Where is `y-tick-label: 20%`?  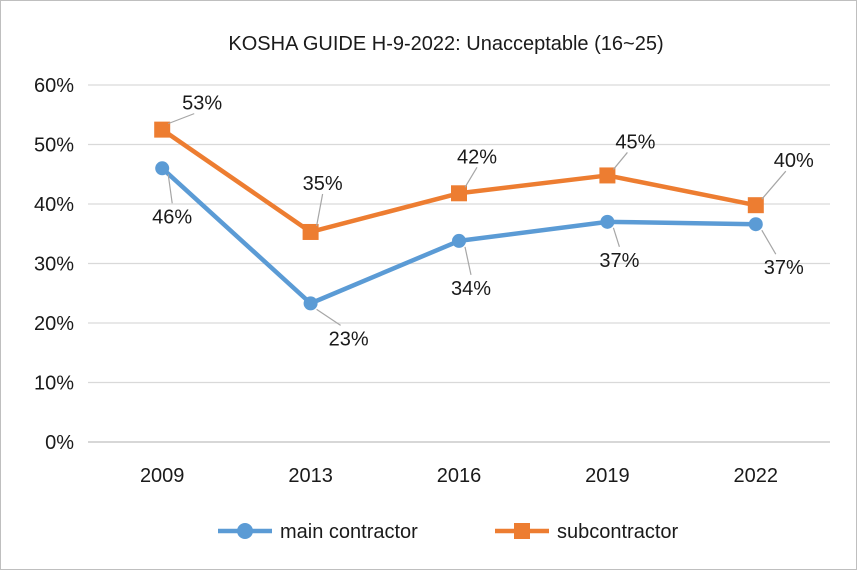 y-tick-label: 20% is located at coordinates (54, 324).